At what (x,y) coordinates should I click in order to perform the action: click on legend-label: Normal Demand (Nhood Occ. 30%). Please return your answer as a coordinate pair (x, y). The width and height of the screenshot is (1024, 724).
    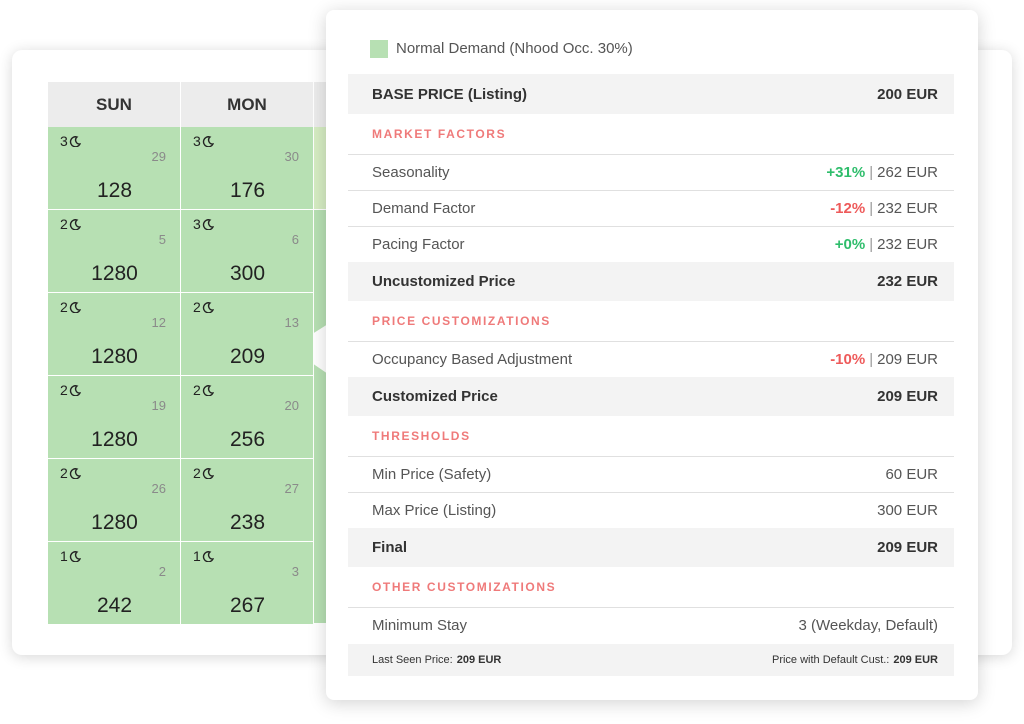
    Looking at the image, I should click on (514, 48).